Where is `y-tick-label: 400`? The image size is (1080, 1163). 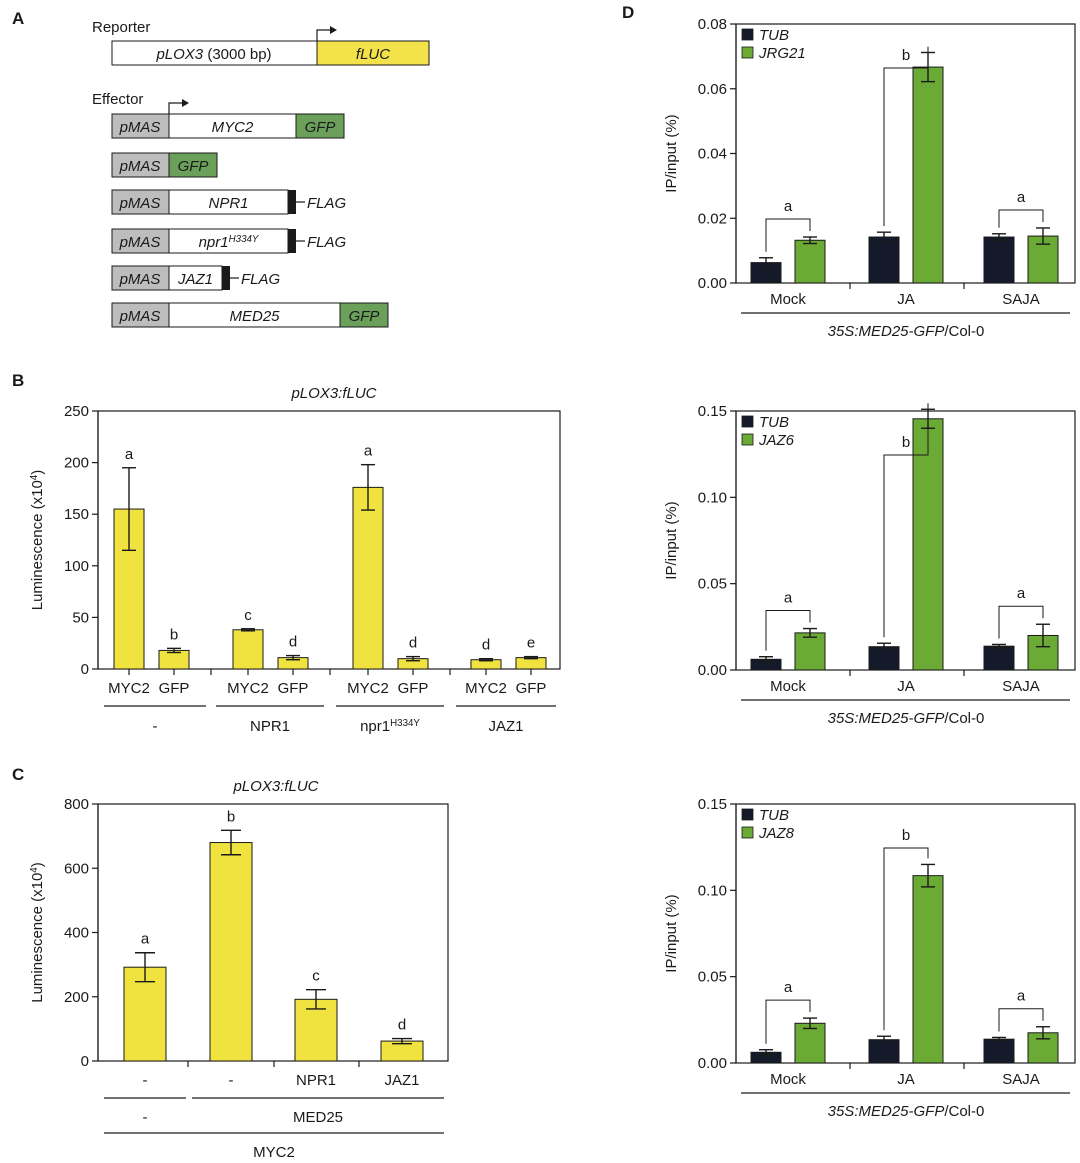
y-tick-label: 400 is located at coordinates (76, 933).